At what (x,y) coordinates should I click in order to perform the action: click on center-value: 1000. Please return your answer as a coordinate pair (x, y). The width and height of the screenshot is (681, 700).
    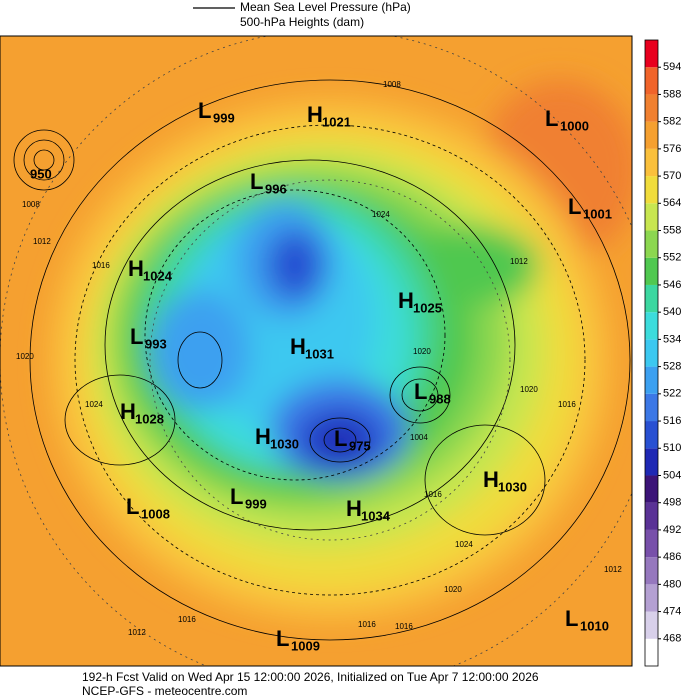
    Looking at the image, I should click on (574, 125).